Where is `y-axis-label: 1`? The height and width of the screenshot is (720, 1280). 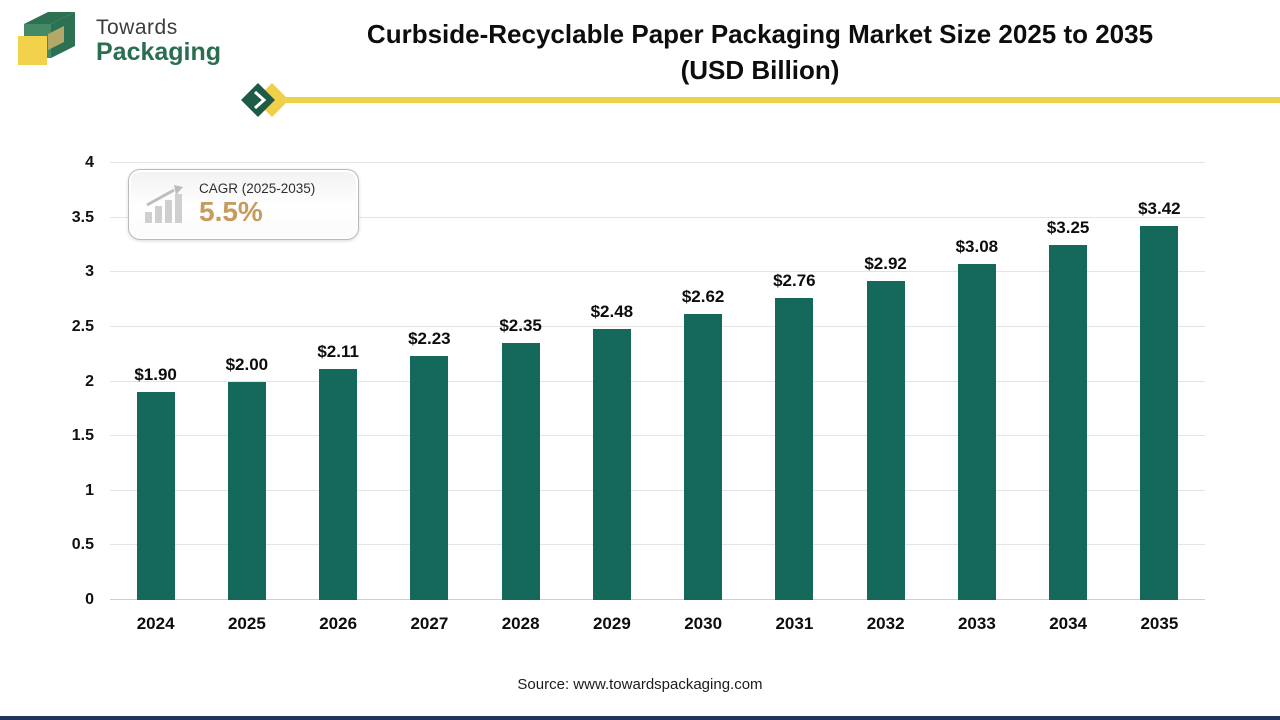 y-axis-label: 1 is located at coordinates (89, 490).